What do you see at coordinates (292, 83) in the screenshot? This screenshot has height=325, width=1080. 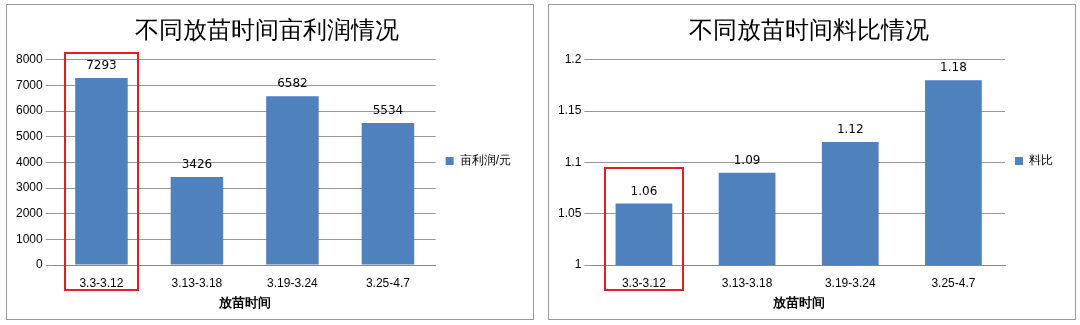 I see `data-label: 6582` at bounding box center [292, 83].